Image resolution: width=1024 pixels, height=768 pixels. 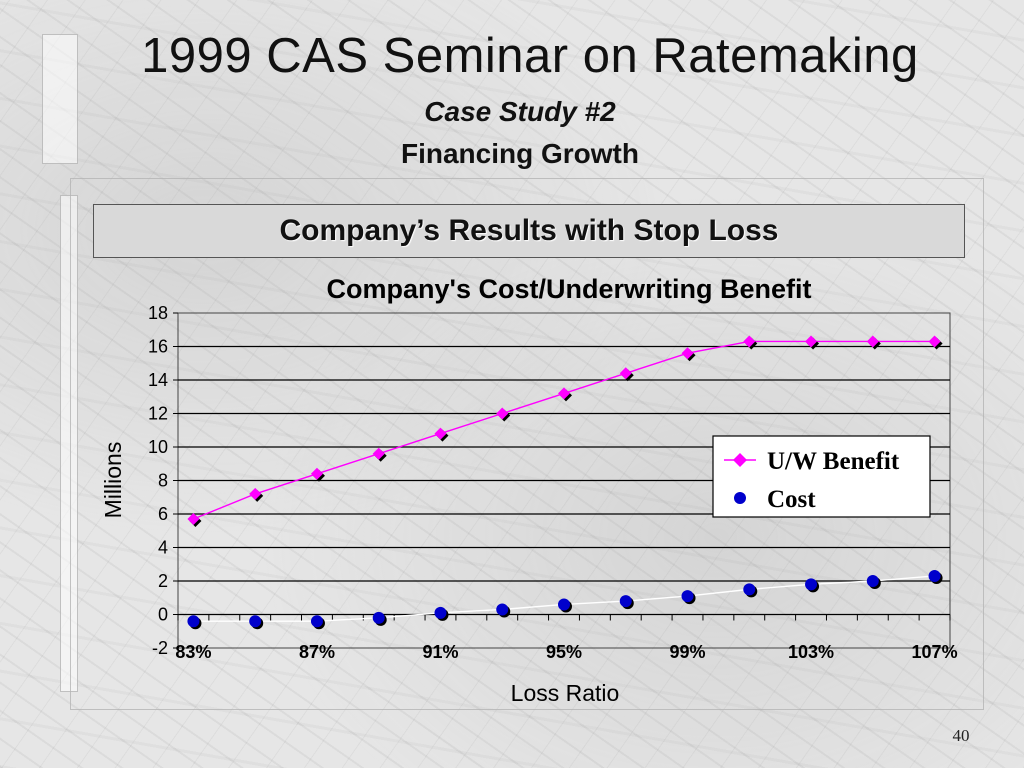 I want to click on x-tick-label: 107%, so click(x=935, y=652).